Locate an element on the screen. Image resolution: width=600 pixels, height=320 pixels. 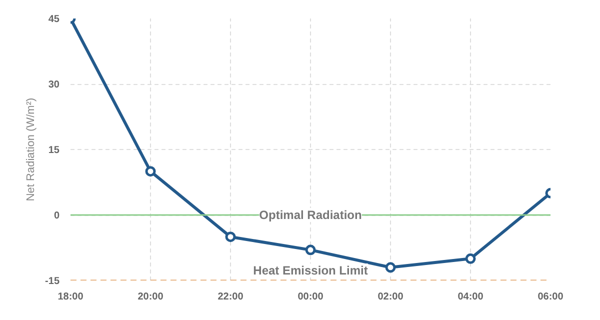
y-tick-label: 45 is located at coordinates (54, 19).